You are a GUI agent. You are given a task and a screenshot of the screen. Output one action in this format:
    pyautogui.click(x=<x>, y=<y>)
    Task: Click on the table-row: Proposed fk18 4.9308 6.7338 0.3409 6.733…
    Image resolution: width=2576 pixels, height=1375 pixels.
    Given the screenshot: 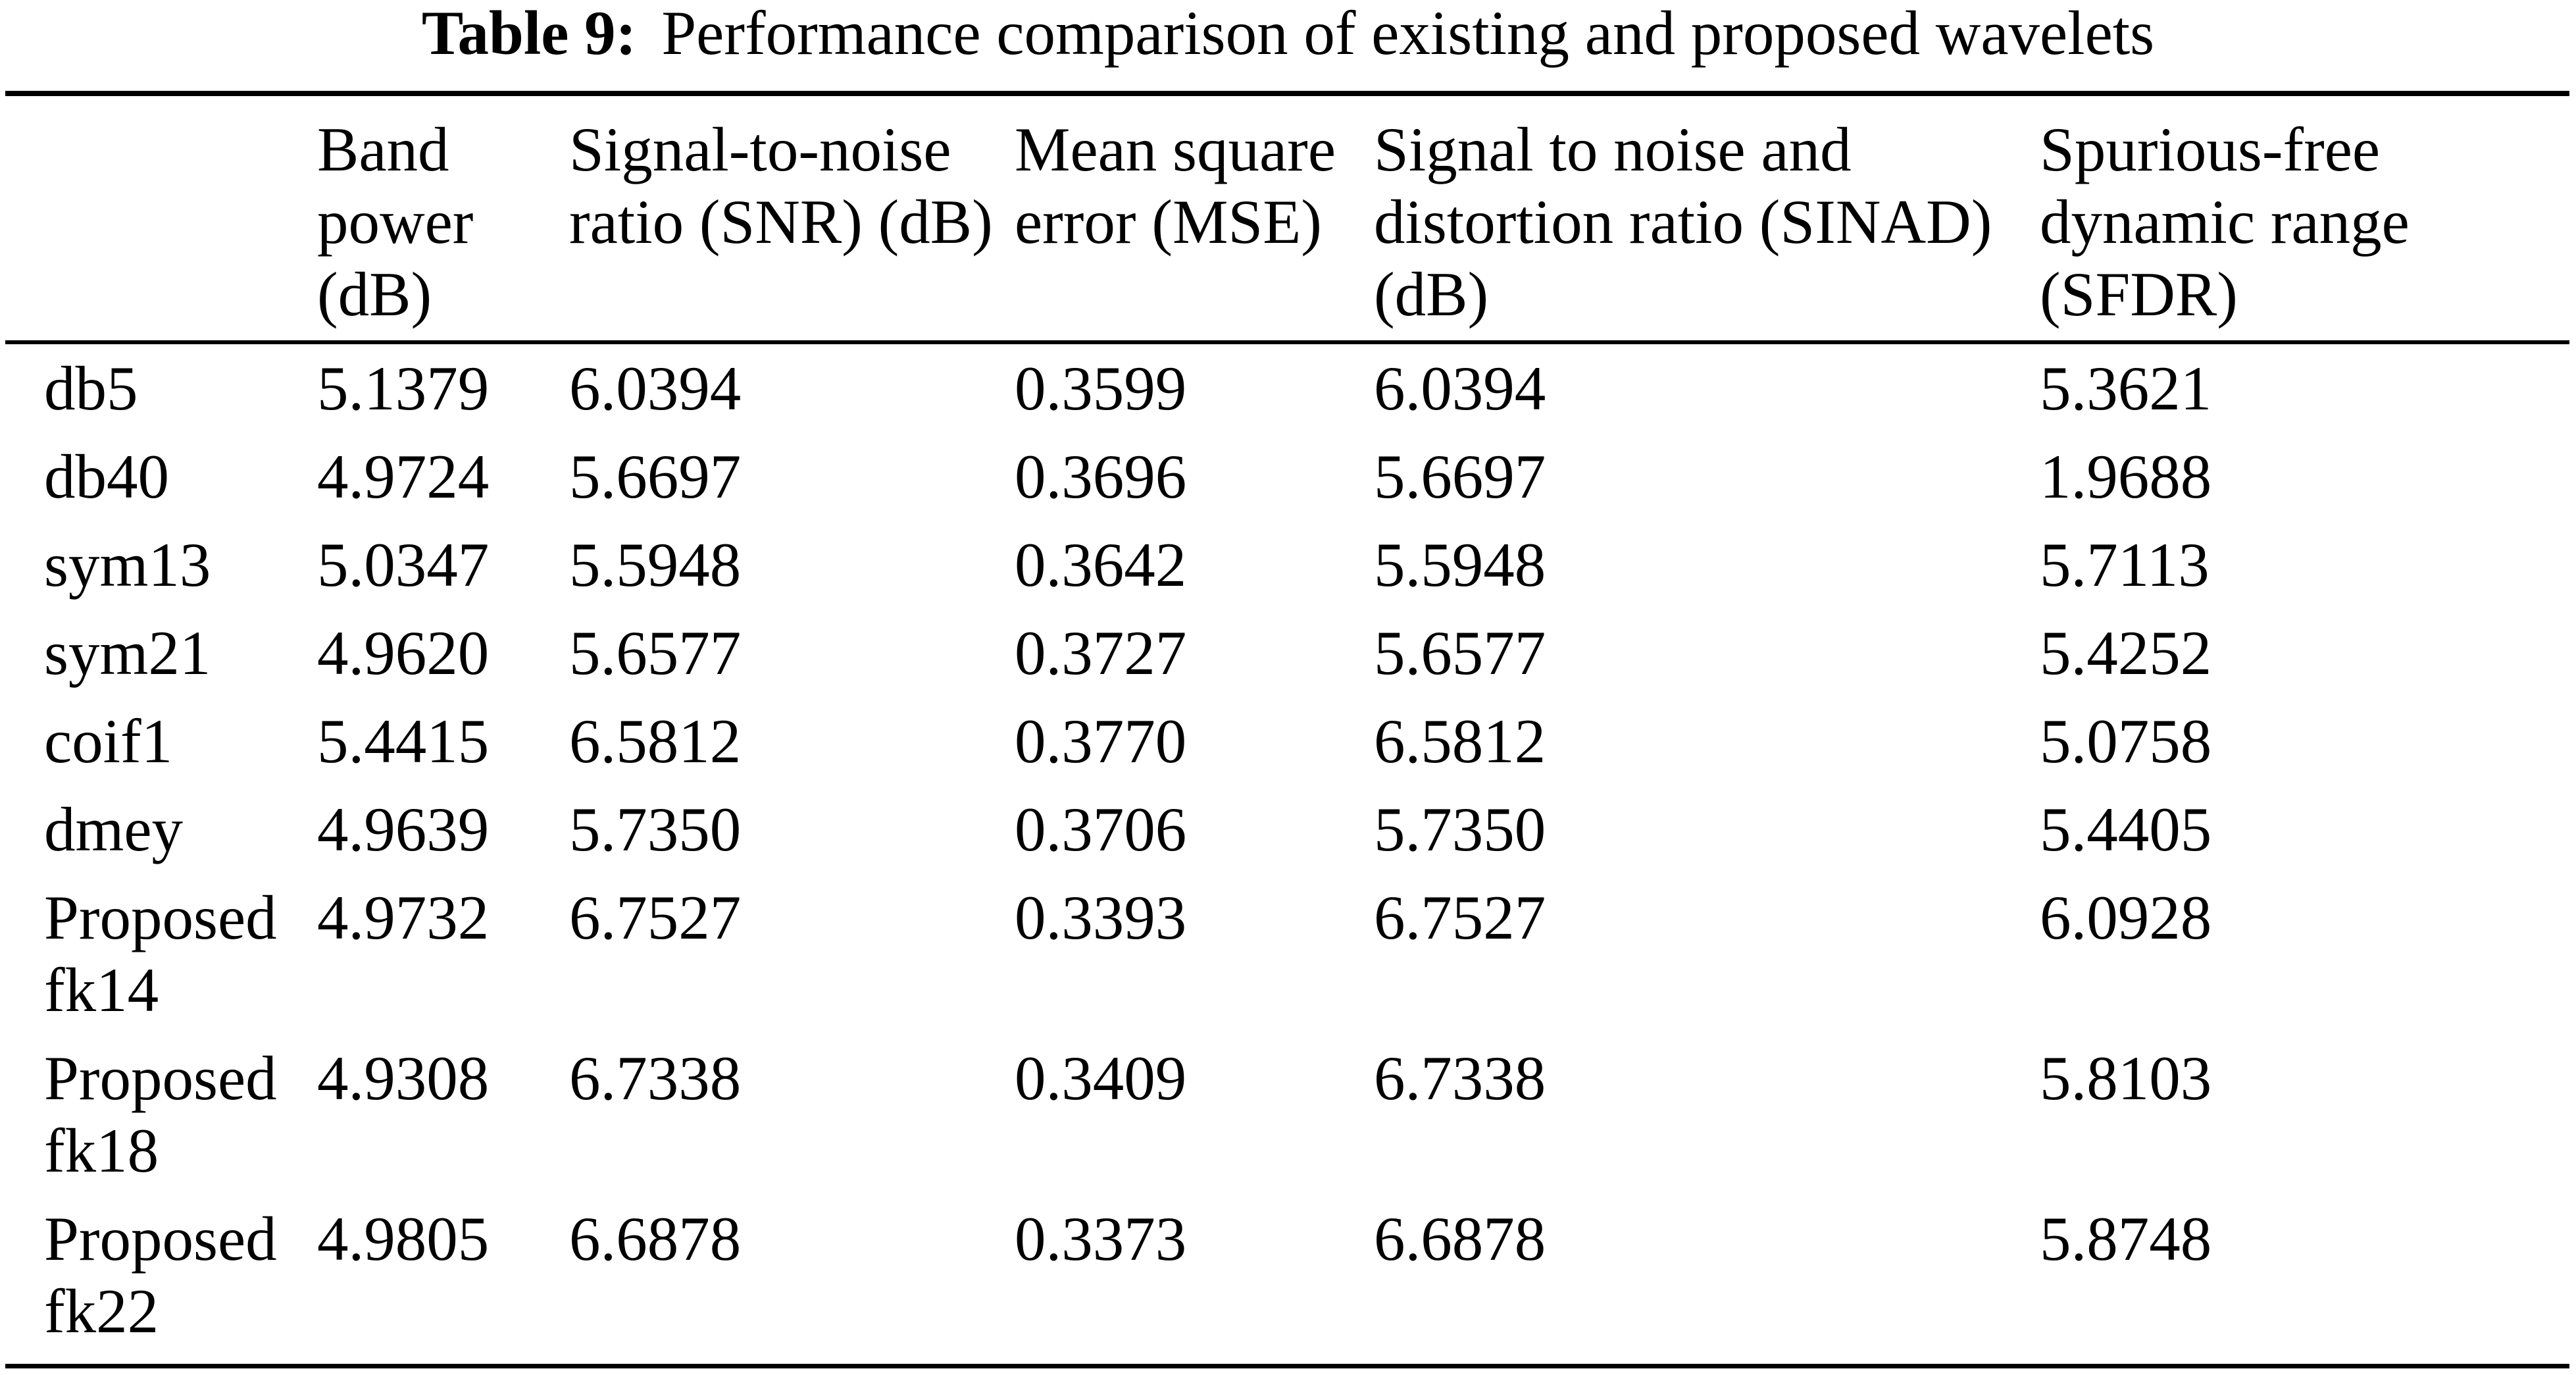 What is the action you would take?
    pyautogui.click(x=1306, y=1115)
    